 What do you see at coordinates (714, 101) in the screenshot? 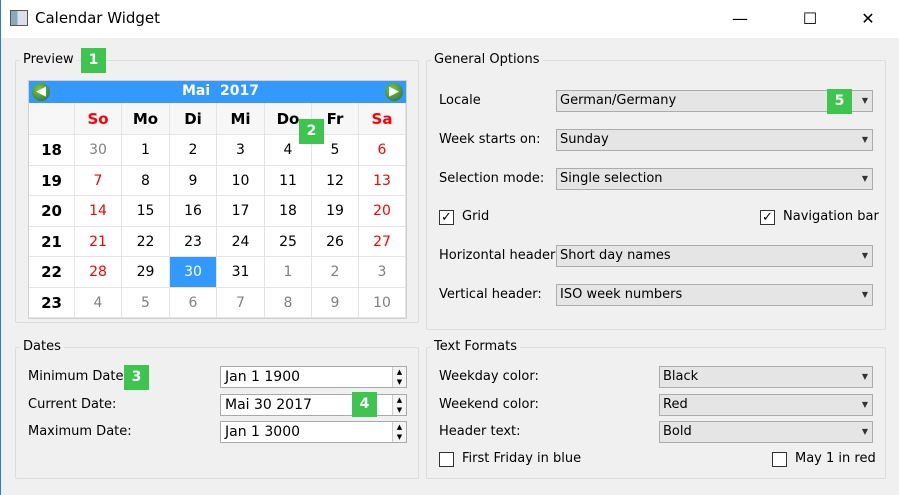
I see `locale-combo: German/Germany ▼` at bounding box center [714, 101].